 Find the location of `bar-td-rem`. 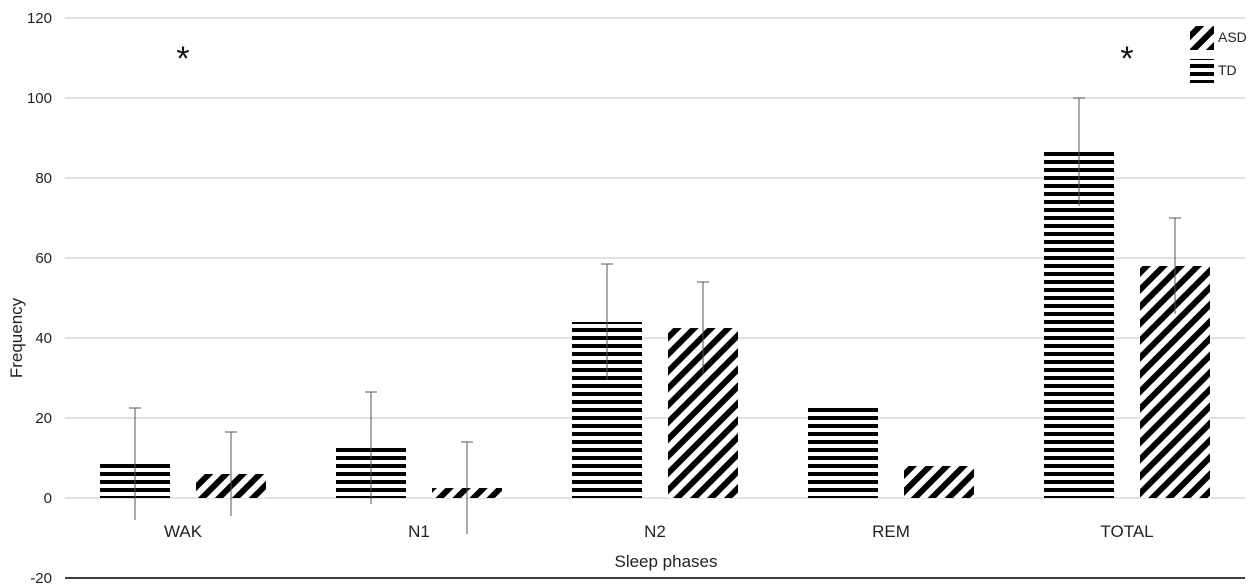

bar-td-rem is located at coordinates (843, 453).